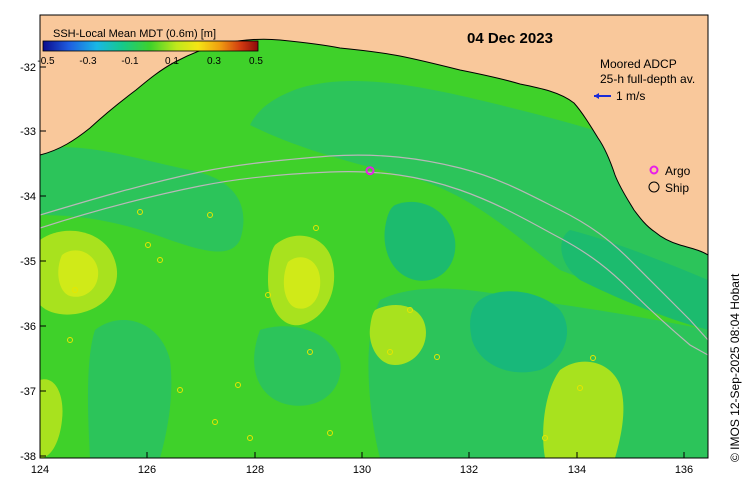 The image size is (750, 496). I want to click on x-tick-label: 134, so click(577, 470).